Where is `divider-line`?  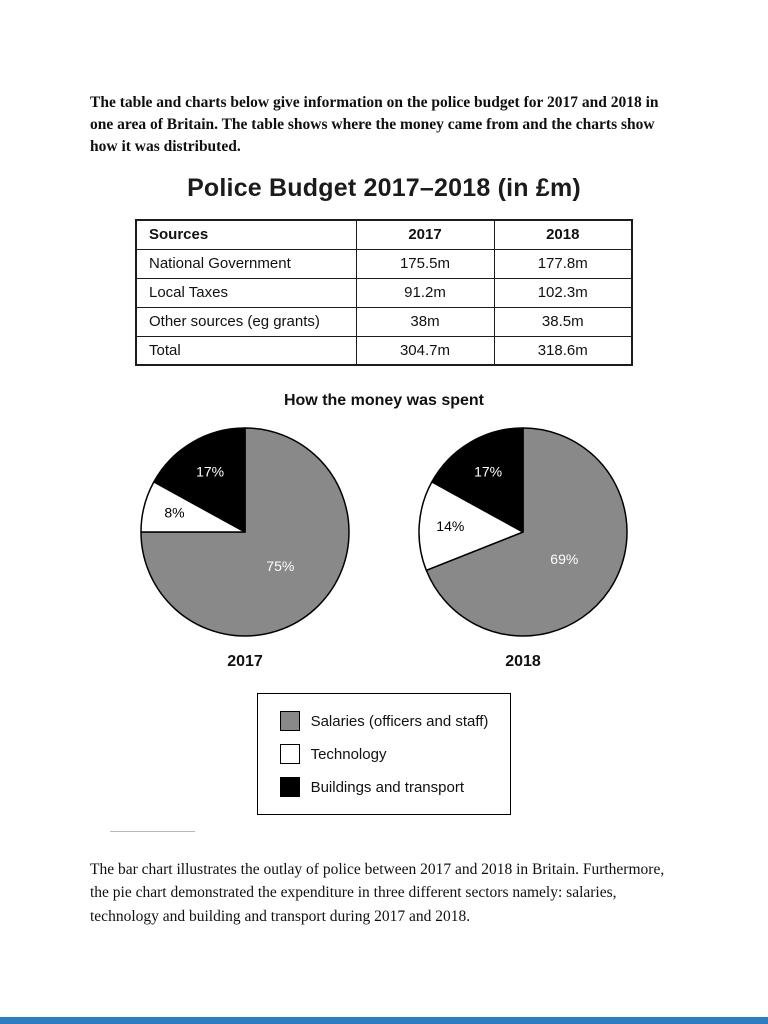 divider-line is located at coordinates (152, 831).